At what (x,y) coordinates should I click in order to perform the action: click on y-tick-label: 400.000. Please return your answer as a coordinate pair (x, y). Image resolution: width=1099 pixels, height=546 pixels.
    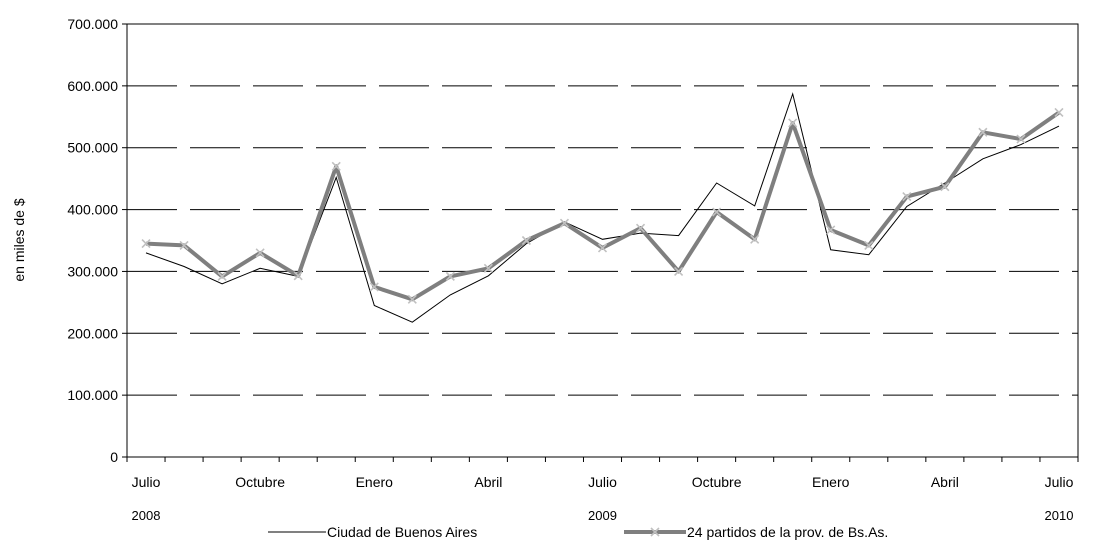
    Looking at the image, I should click on (92, 210).